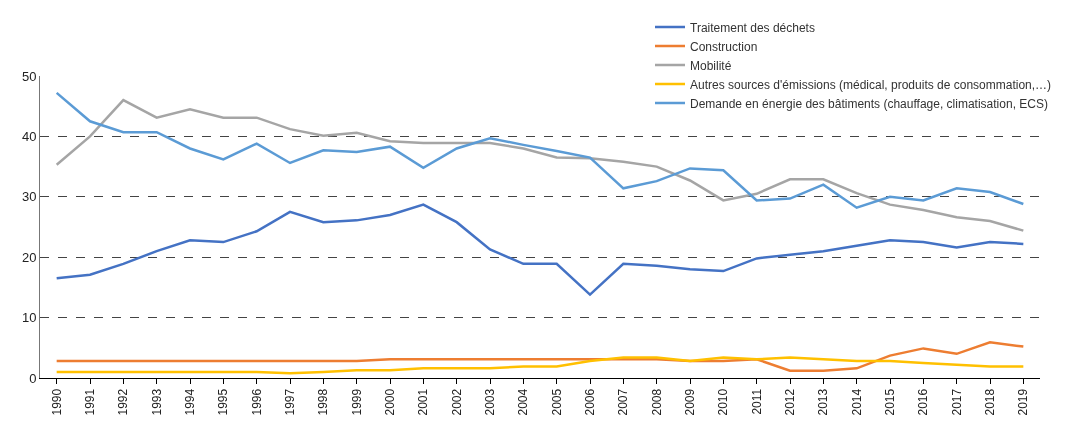  I want to click on x-tick-label: 2000, so click(389, 402).